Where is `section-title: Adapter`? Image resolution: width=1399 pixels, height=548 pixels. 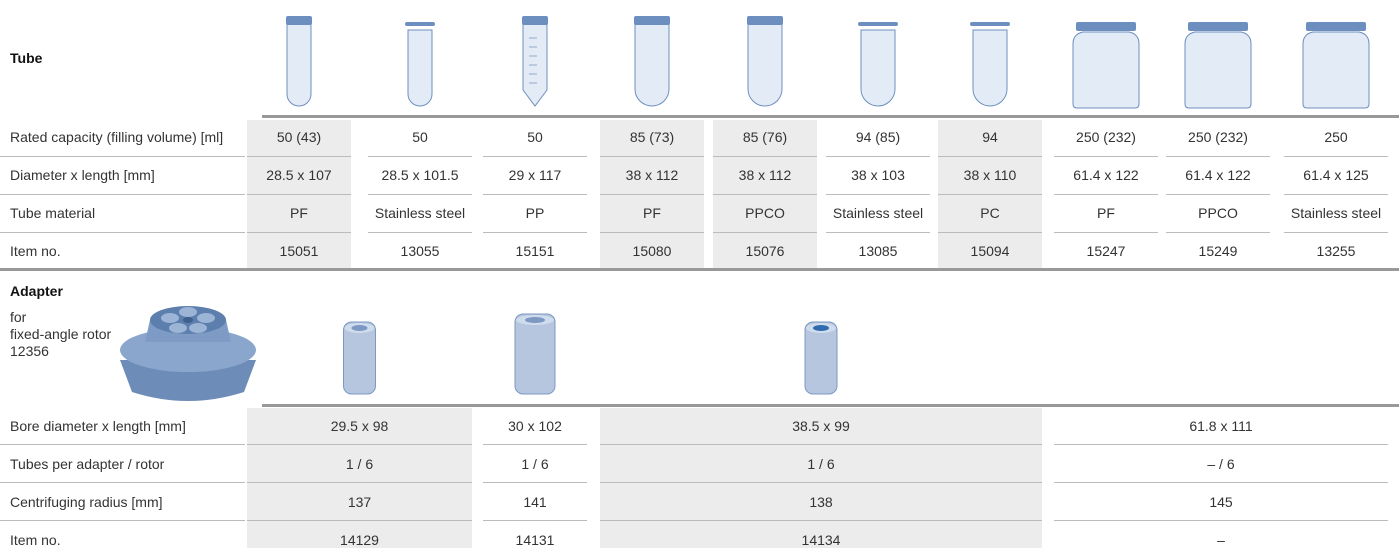 section-title: Adapter is located at coordinates (36, 291).